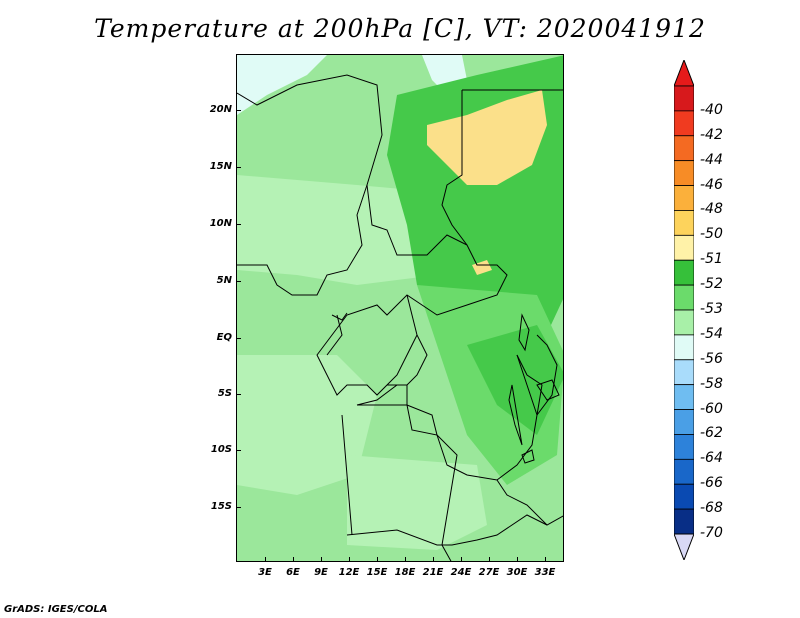  What do you see at coordinates (265, 572) in the screenshot?
I see `lon-label-3e: 3E` at bounding box center [265, 572].